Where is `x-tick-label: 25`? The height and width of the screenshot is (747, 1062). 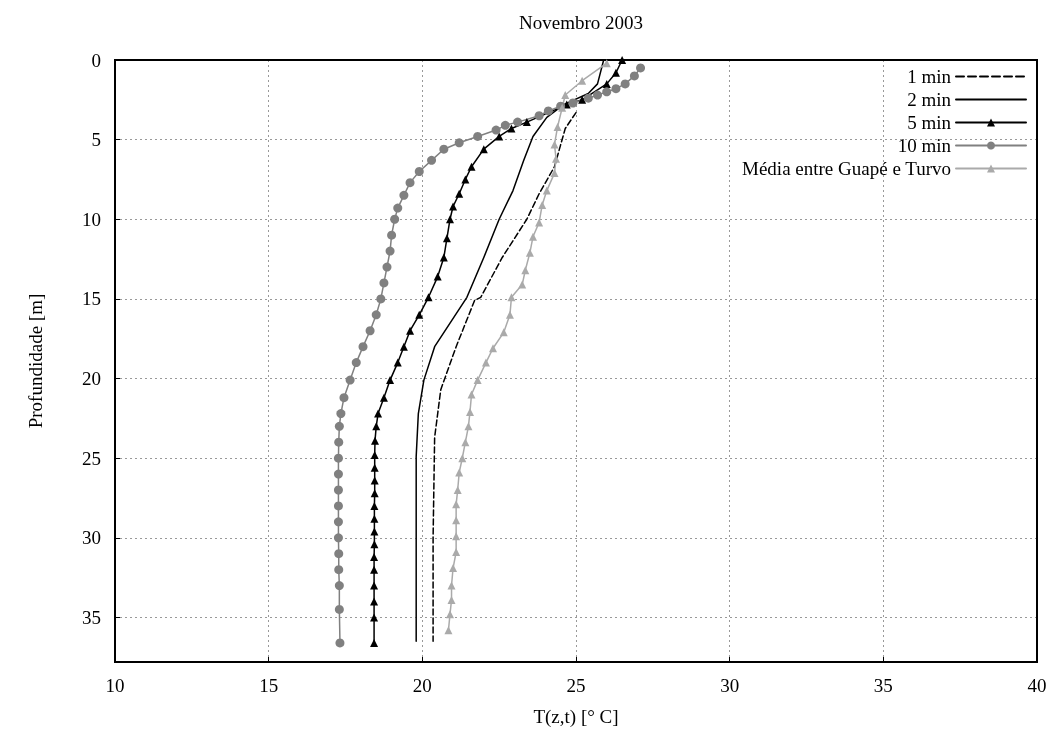 x-tick-label: 25 is located at coordinates (576, 685).